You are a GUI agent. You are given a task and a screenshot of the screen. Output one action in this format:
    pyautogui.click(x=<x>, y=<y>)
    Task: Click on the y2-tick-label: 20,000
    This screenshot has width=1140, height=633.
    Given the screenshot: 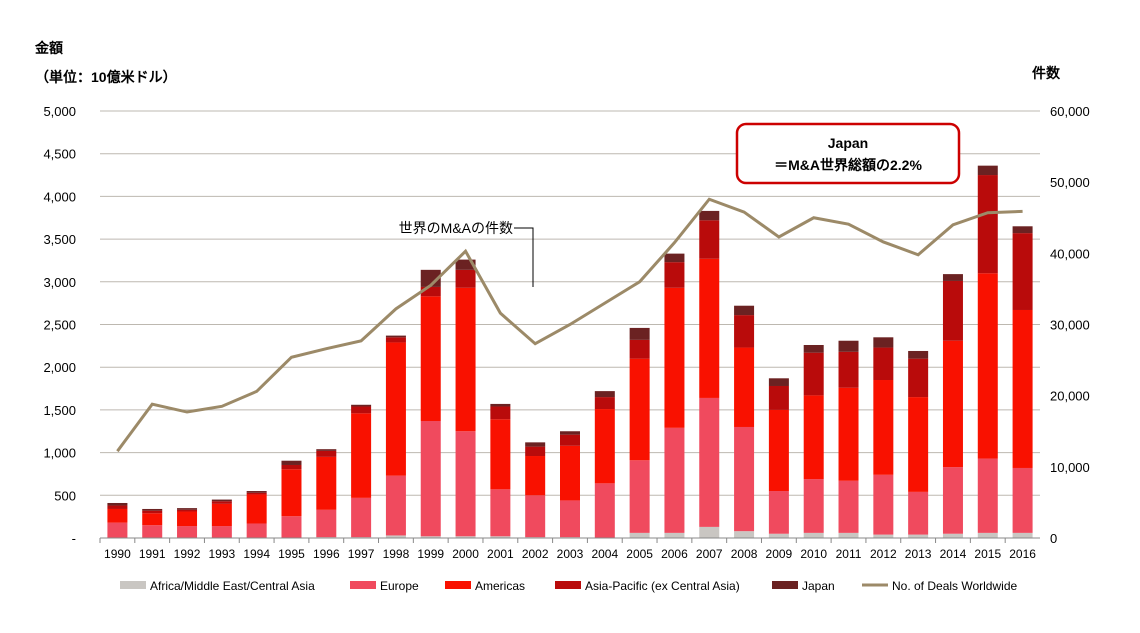 What is the action you would take?
    pyautogui.click(x=1070, y=396)
    